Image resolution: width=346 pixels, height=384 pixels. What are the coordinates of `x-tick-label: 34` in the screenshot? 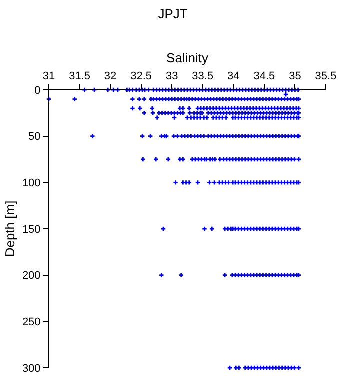 It's located at (234, 76).